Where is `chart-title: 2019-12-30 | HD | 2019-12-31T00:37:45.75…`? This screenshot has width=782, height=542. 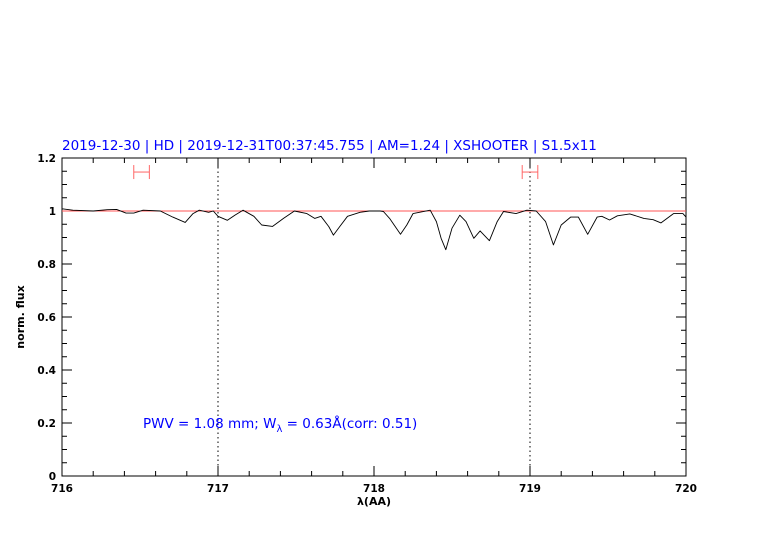 chart-title: 2019-12-30 | HD | 2019-12-31T00:37:45.75… is located at coordinates (329, 146).